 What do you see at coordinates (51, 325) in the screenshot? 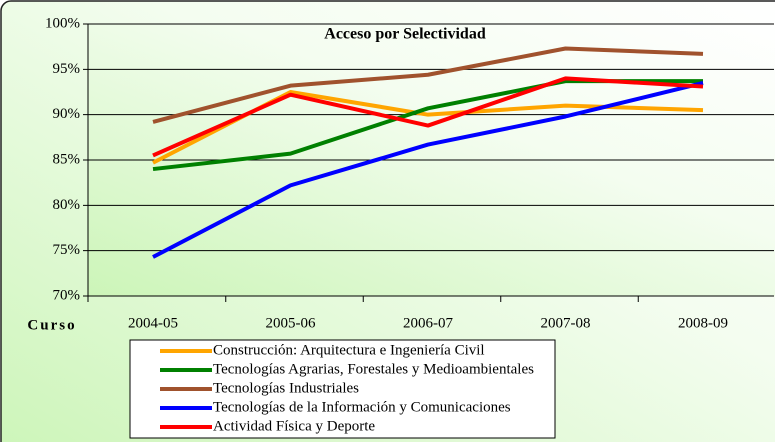
I see `x-axis-label: Curso` at bounding box center [51, 325].